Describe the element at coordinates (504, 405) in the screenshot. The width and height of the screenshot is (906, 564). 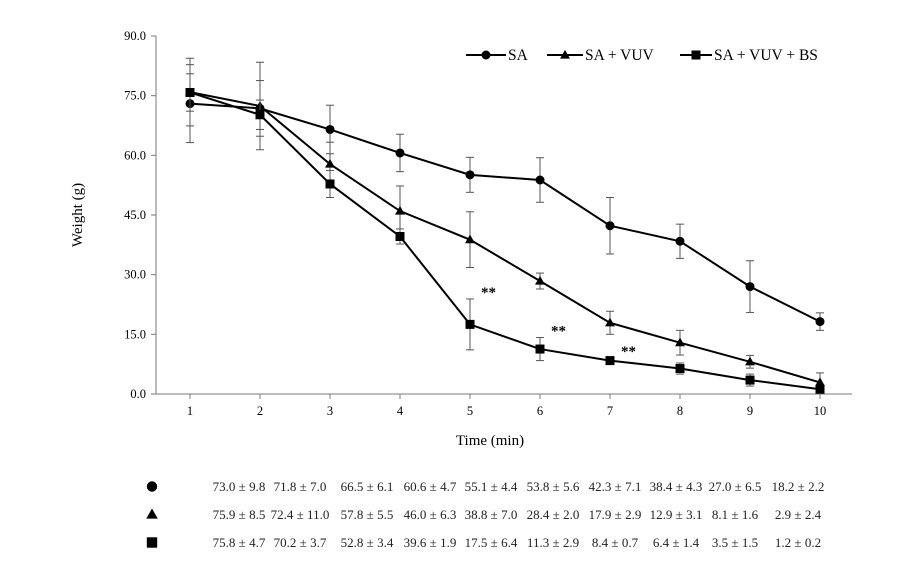
I see `x-axis: 1 2 3 4 5 6 7 8 9 10` at that location.